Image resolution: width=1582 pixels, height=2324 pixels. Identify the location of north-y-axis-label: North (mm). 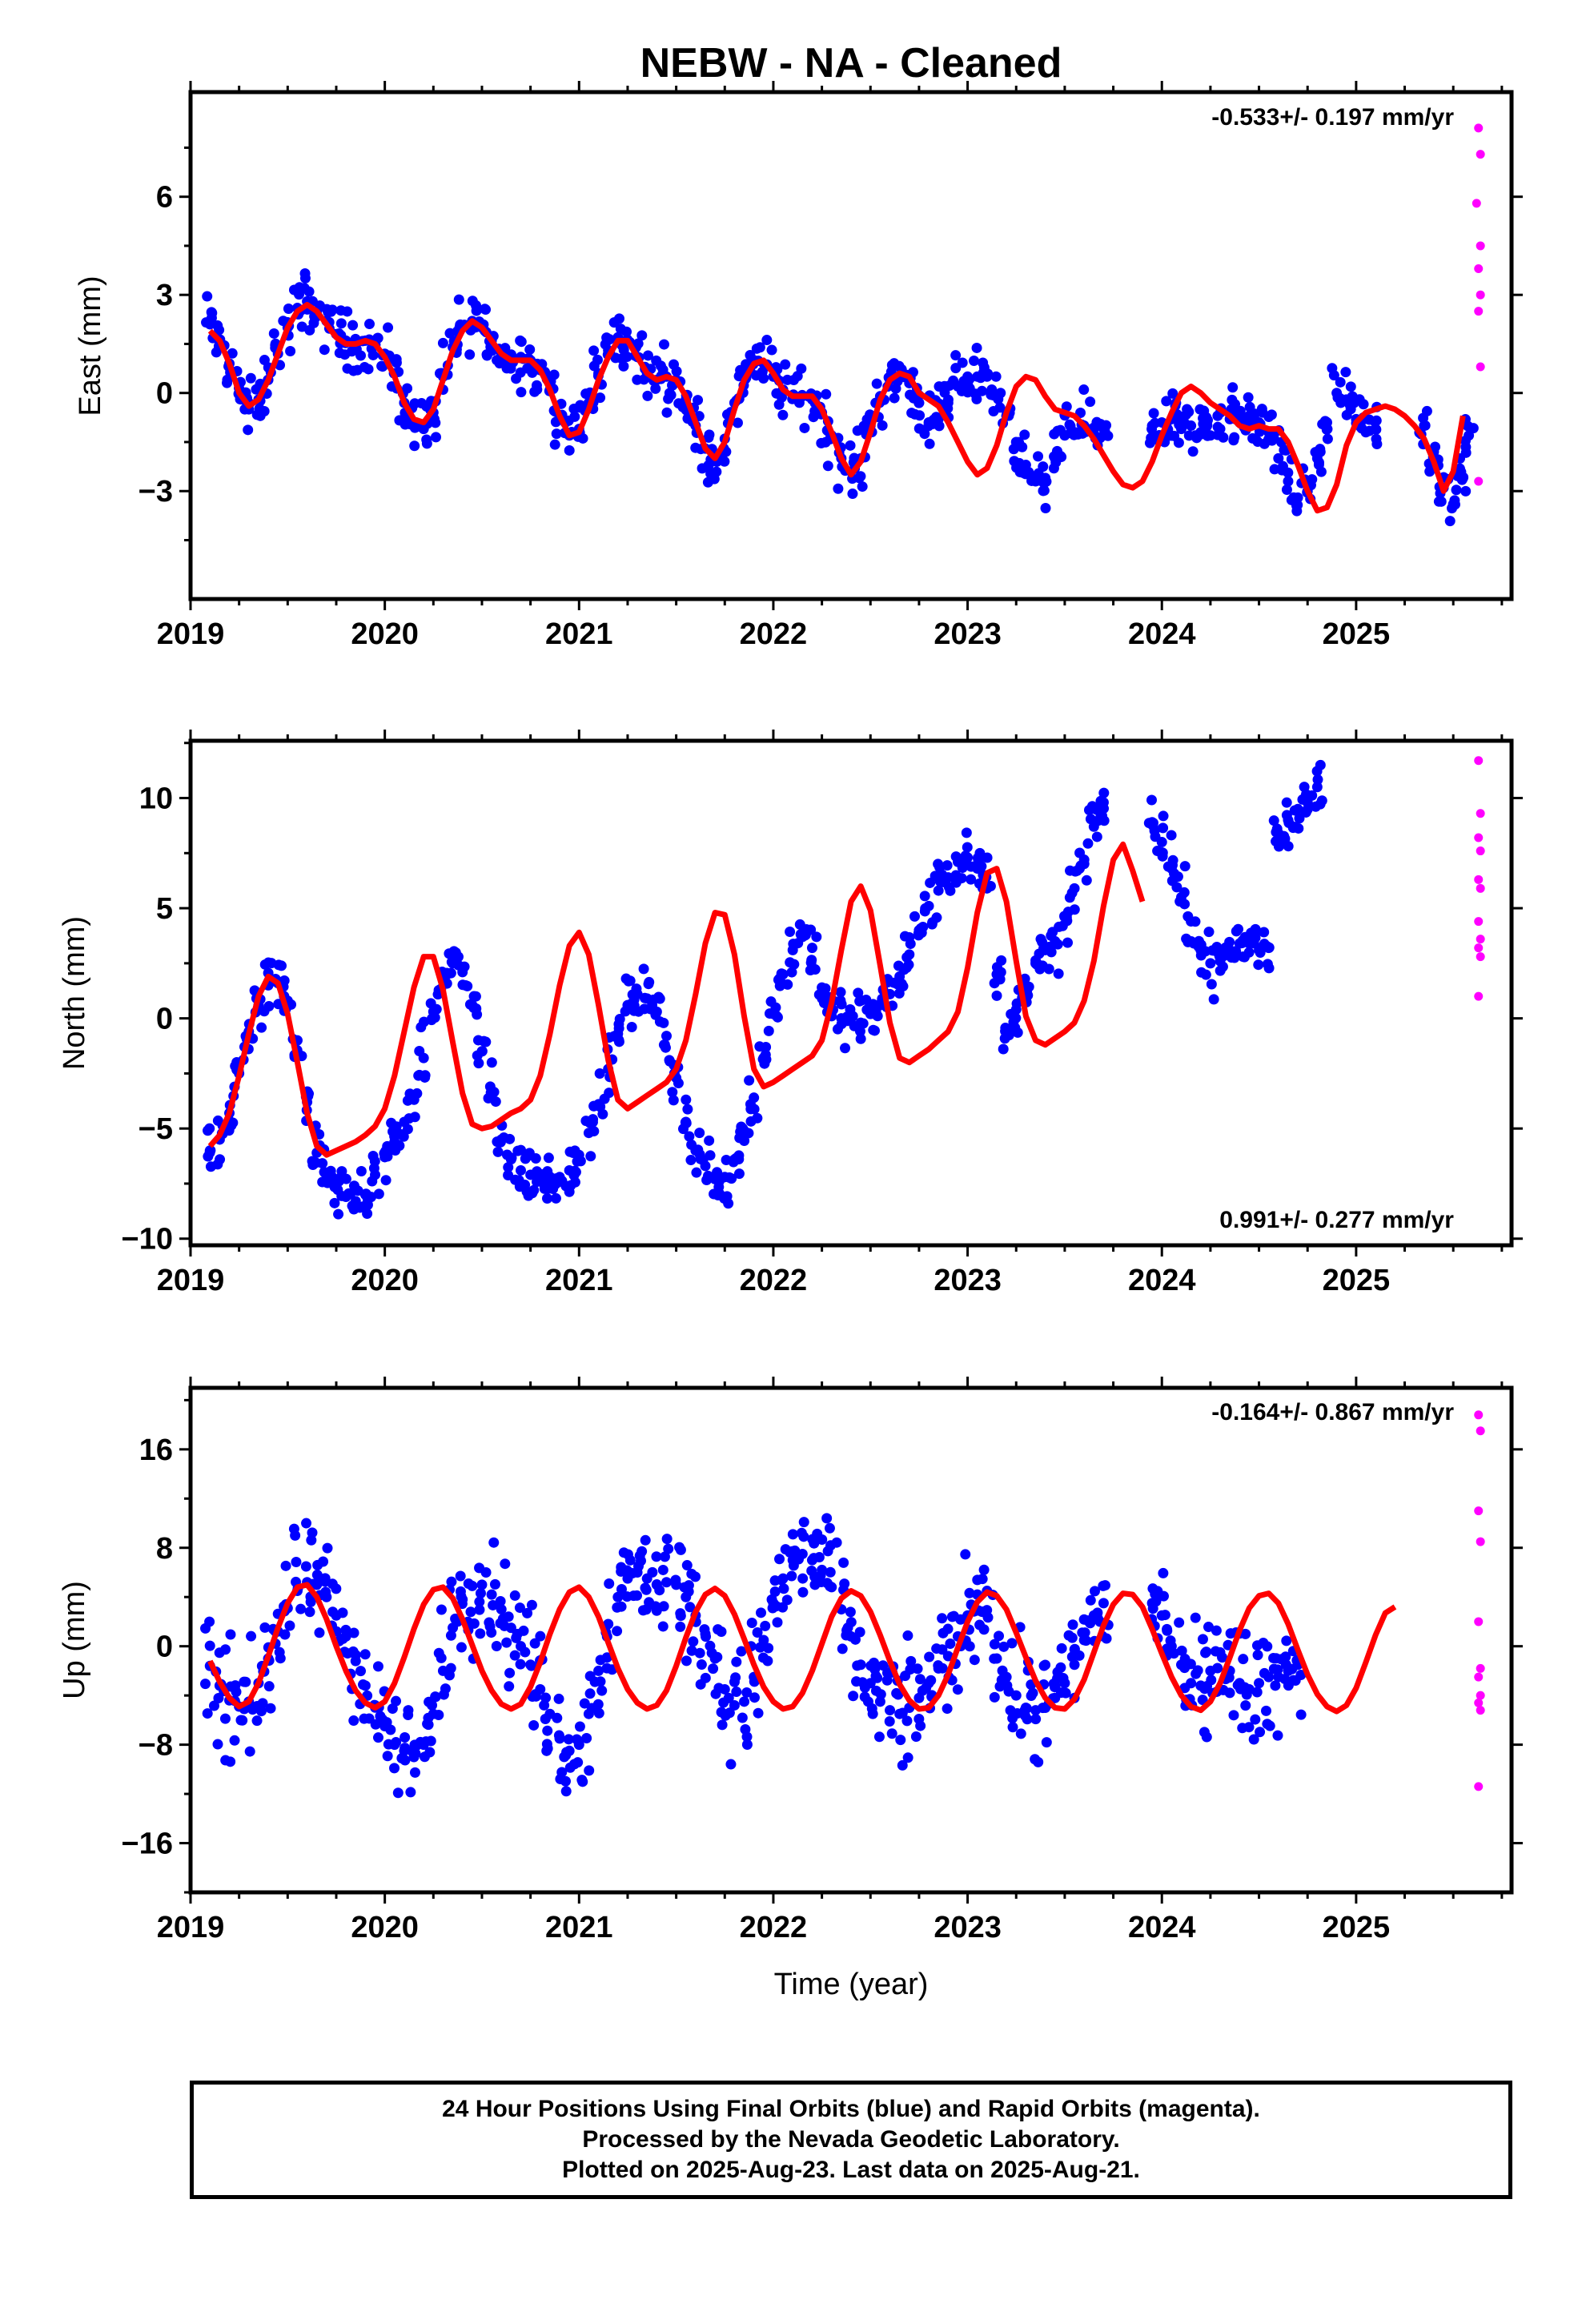
(74, 993).